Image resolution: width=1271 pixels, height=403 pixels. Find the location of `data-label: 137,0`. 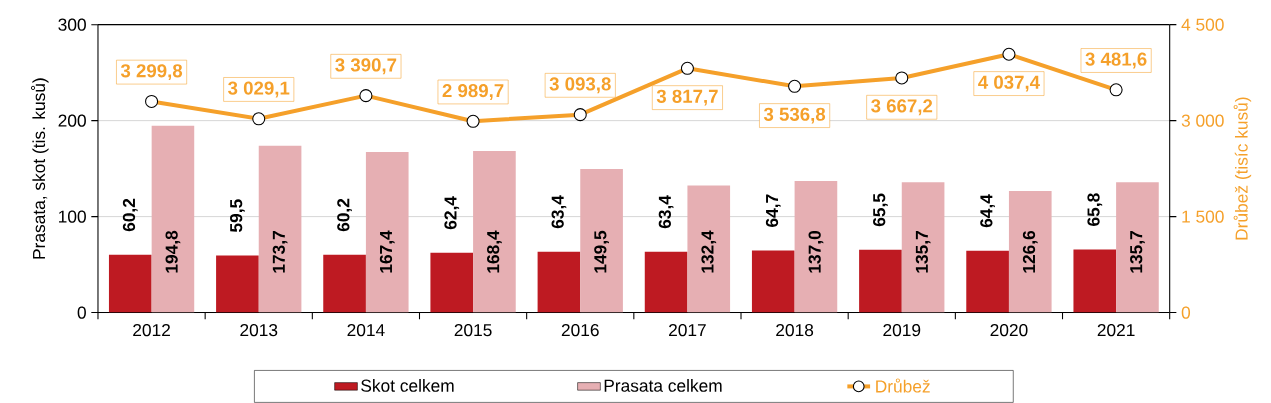

data-label: 137,0 is located at coordinates (816, 251).